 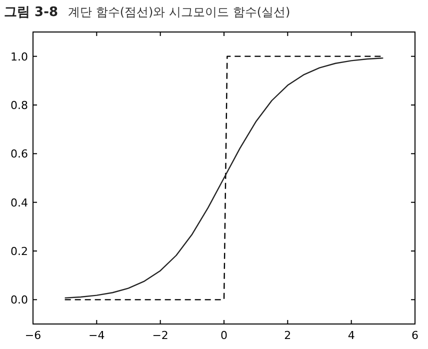 What do you see at coordinates (224, 335) in the screenshot?
I see `x-tick-label: 0` at bounding box center [224, 335].